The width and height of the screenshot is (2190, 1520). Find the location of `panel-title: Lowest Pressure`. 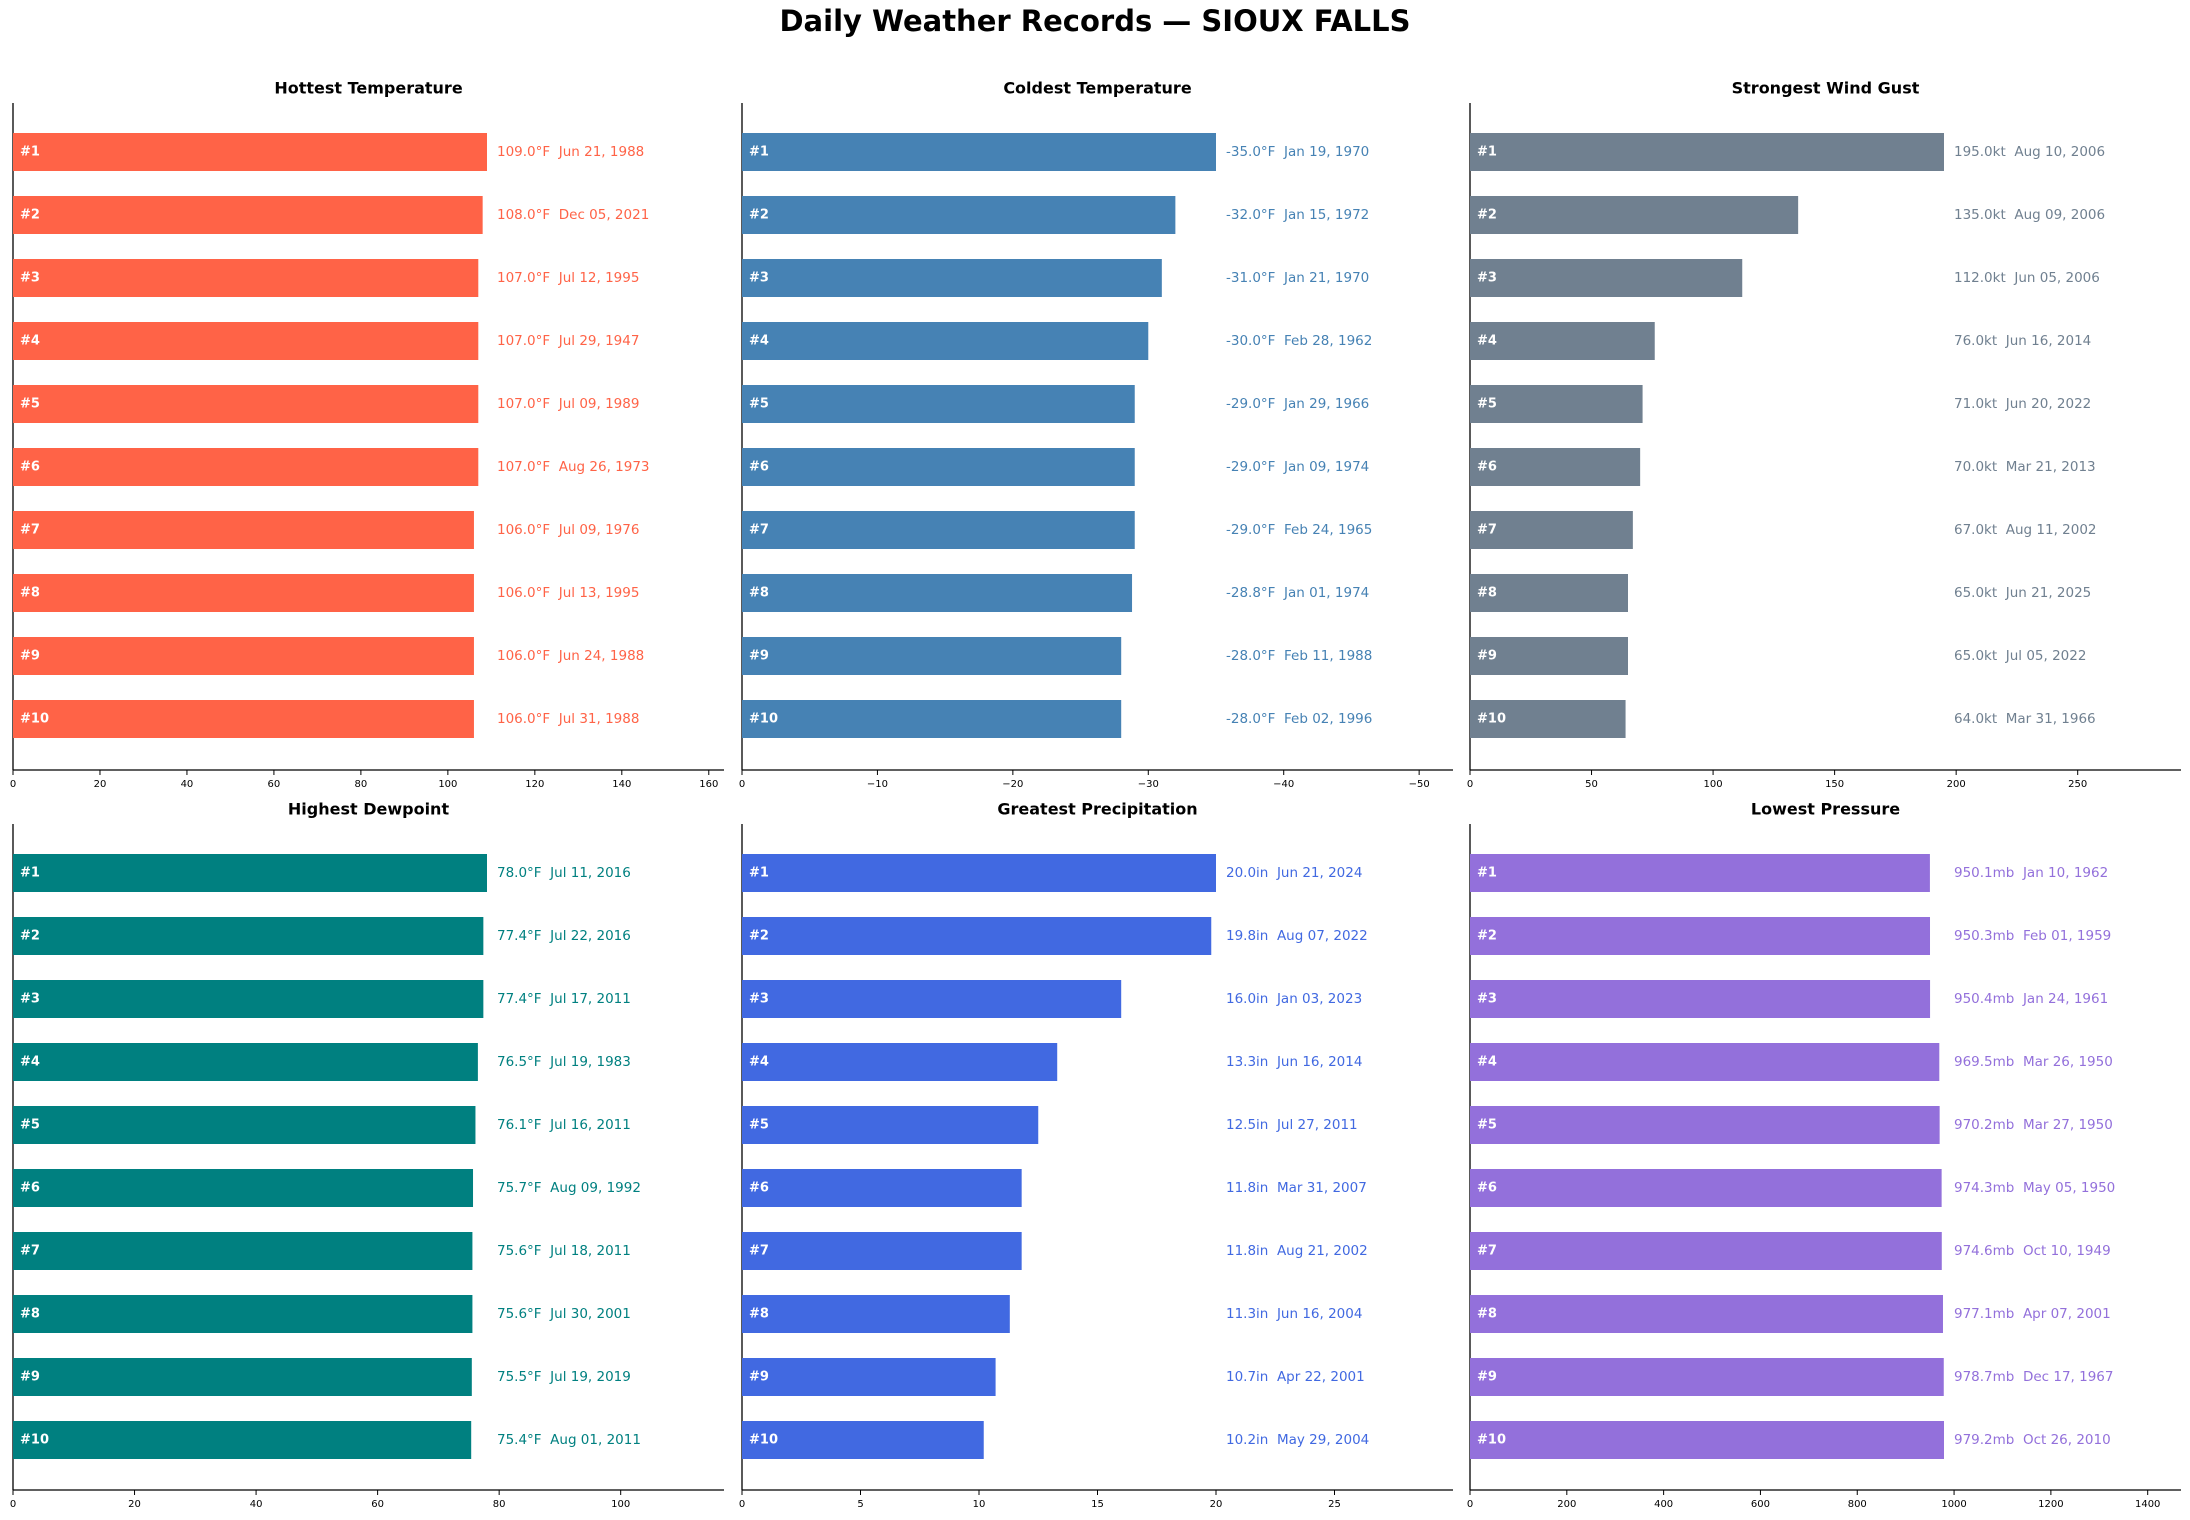

panel-title: Lowest Pressure is located at coordinates (1825, 809).